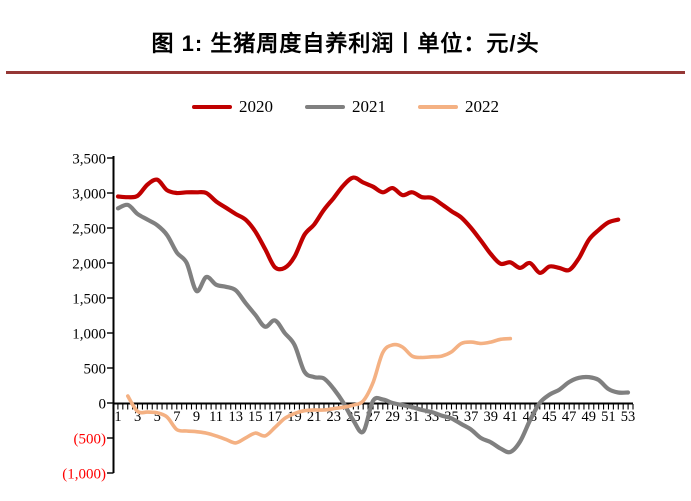  I want to click on y-tick-label: 2,500, so click(89, 230).